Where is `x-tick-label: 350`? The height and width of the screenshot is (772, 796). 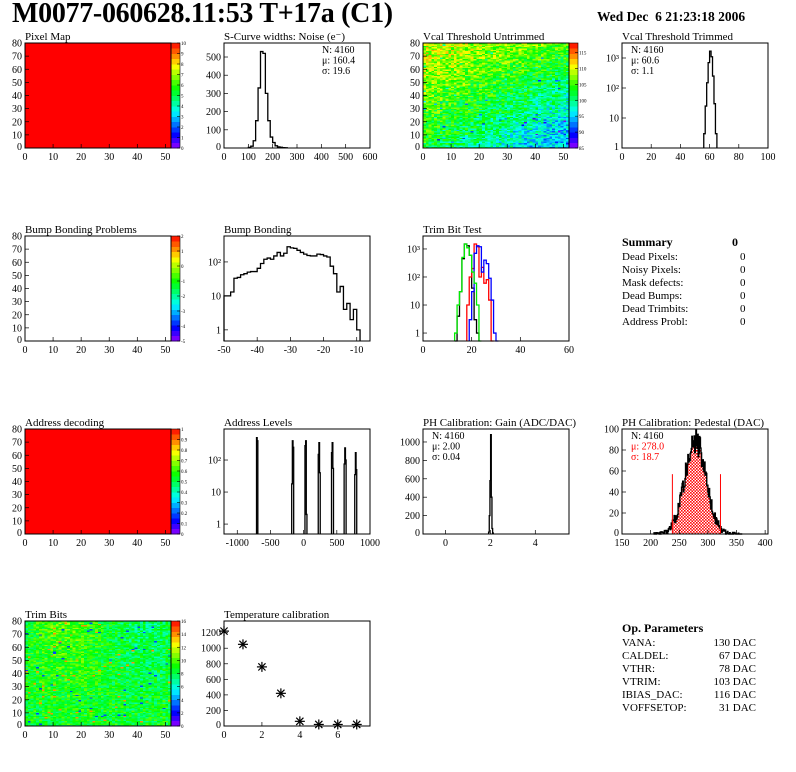 x-tick-label: 350 is located at coordinates (736, 543).